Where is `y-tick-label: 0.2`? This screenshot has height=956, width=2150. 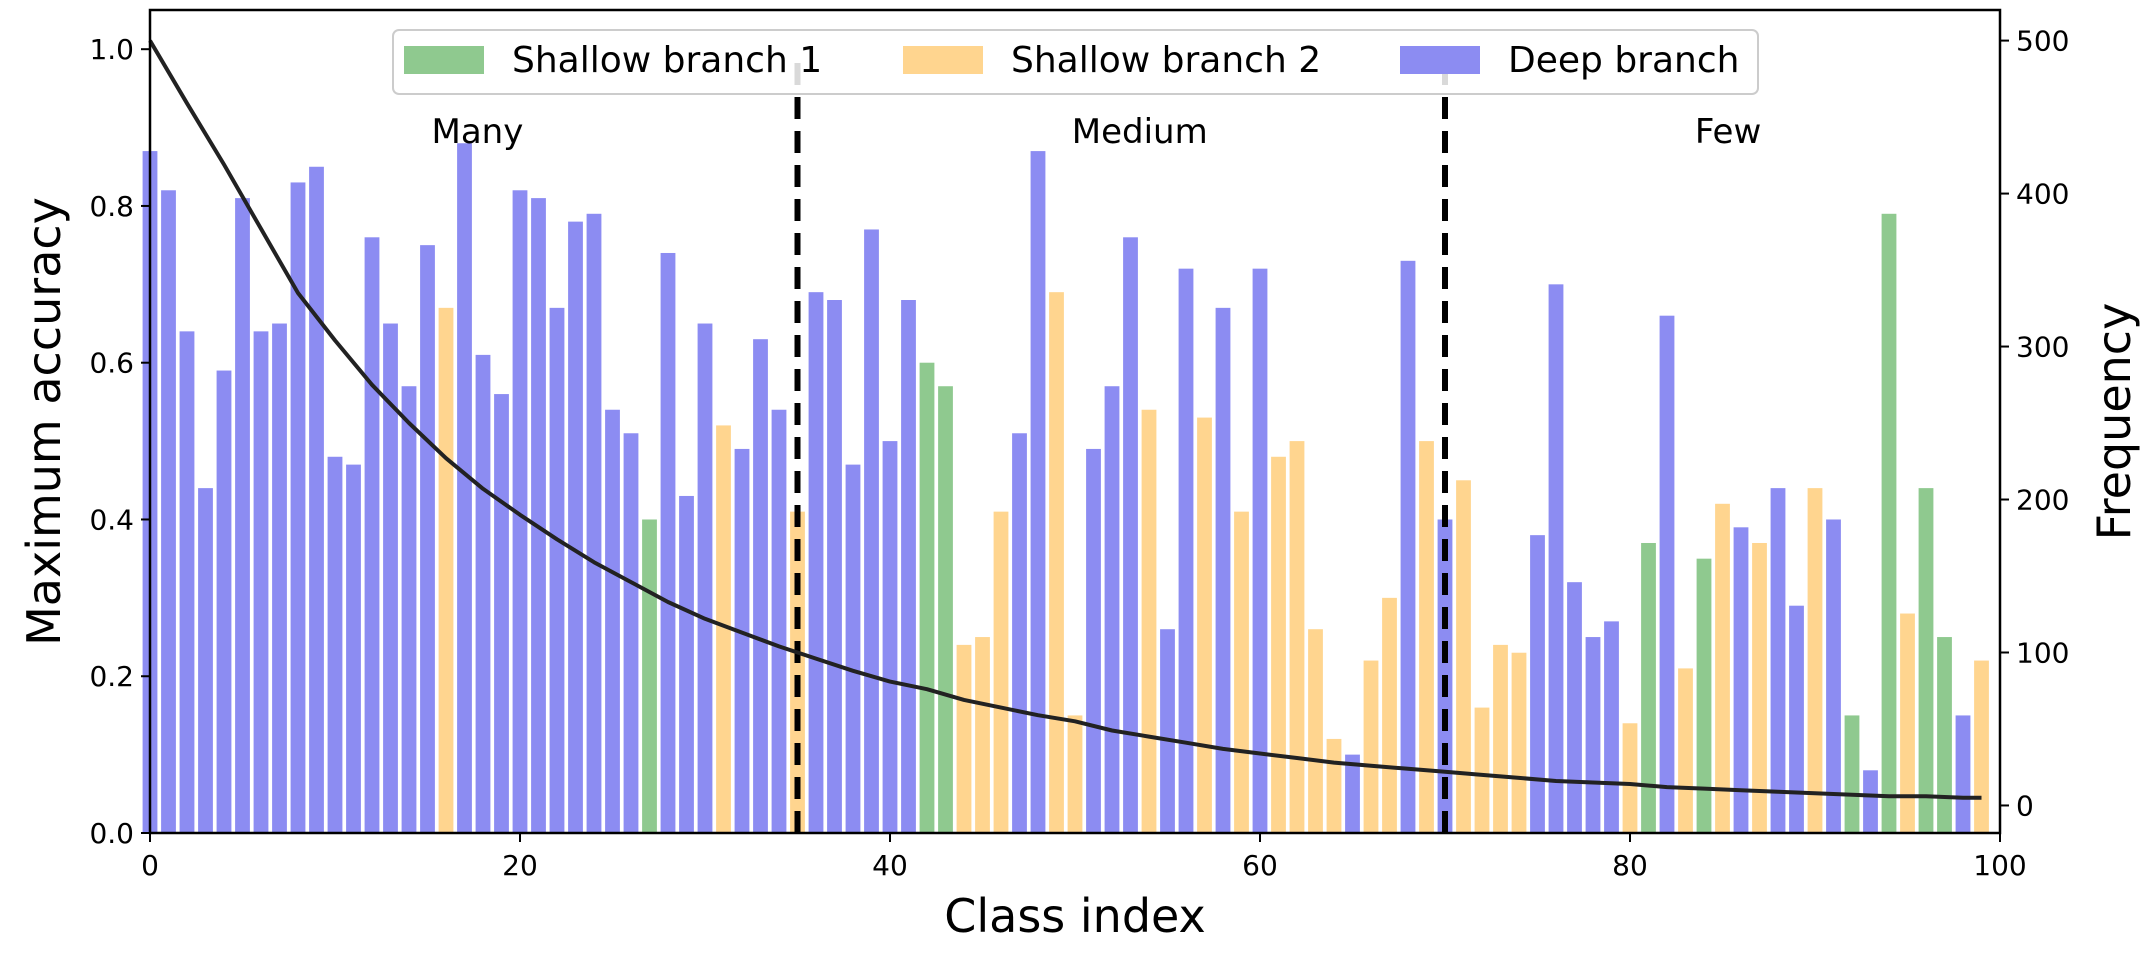
y-tick-label: 0.2 is located at coordinates (111, 676).